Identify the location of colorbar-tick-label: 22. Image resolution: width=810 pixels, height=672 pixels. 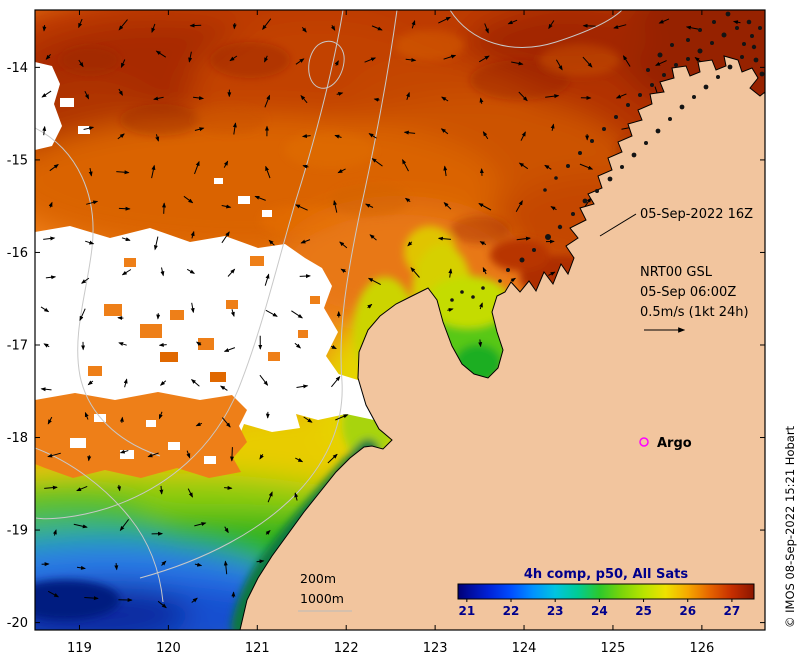
(511, 611).